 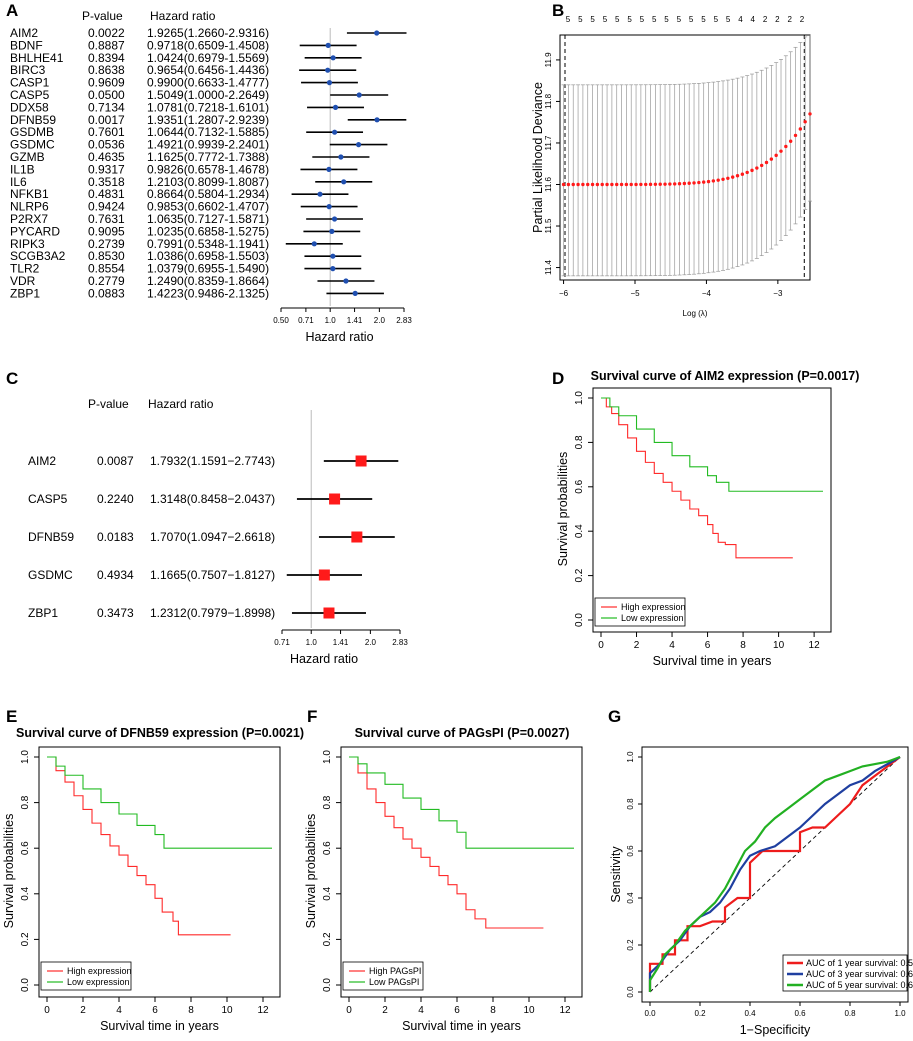 What do you see at coordinates (106, 157) in the screenshot?
I see `p-value: 0.4635` at bounding box center [106, 157].